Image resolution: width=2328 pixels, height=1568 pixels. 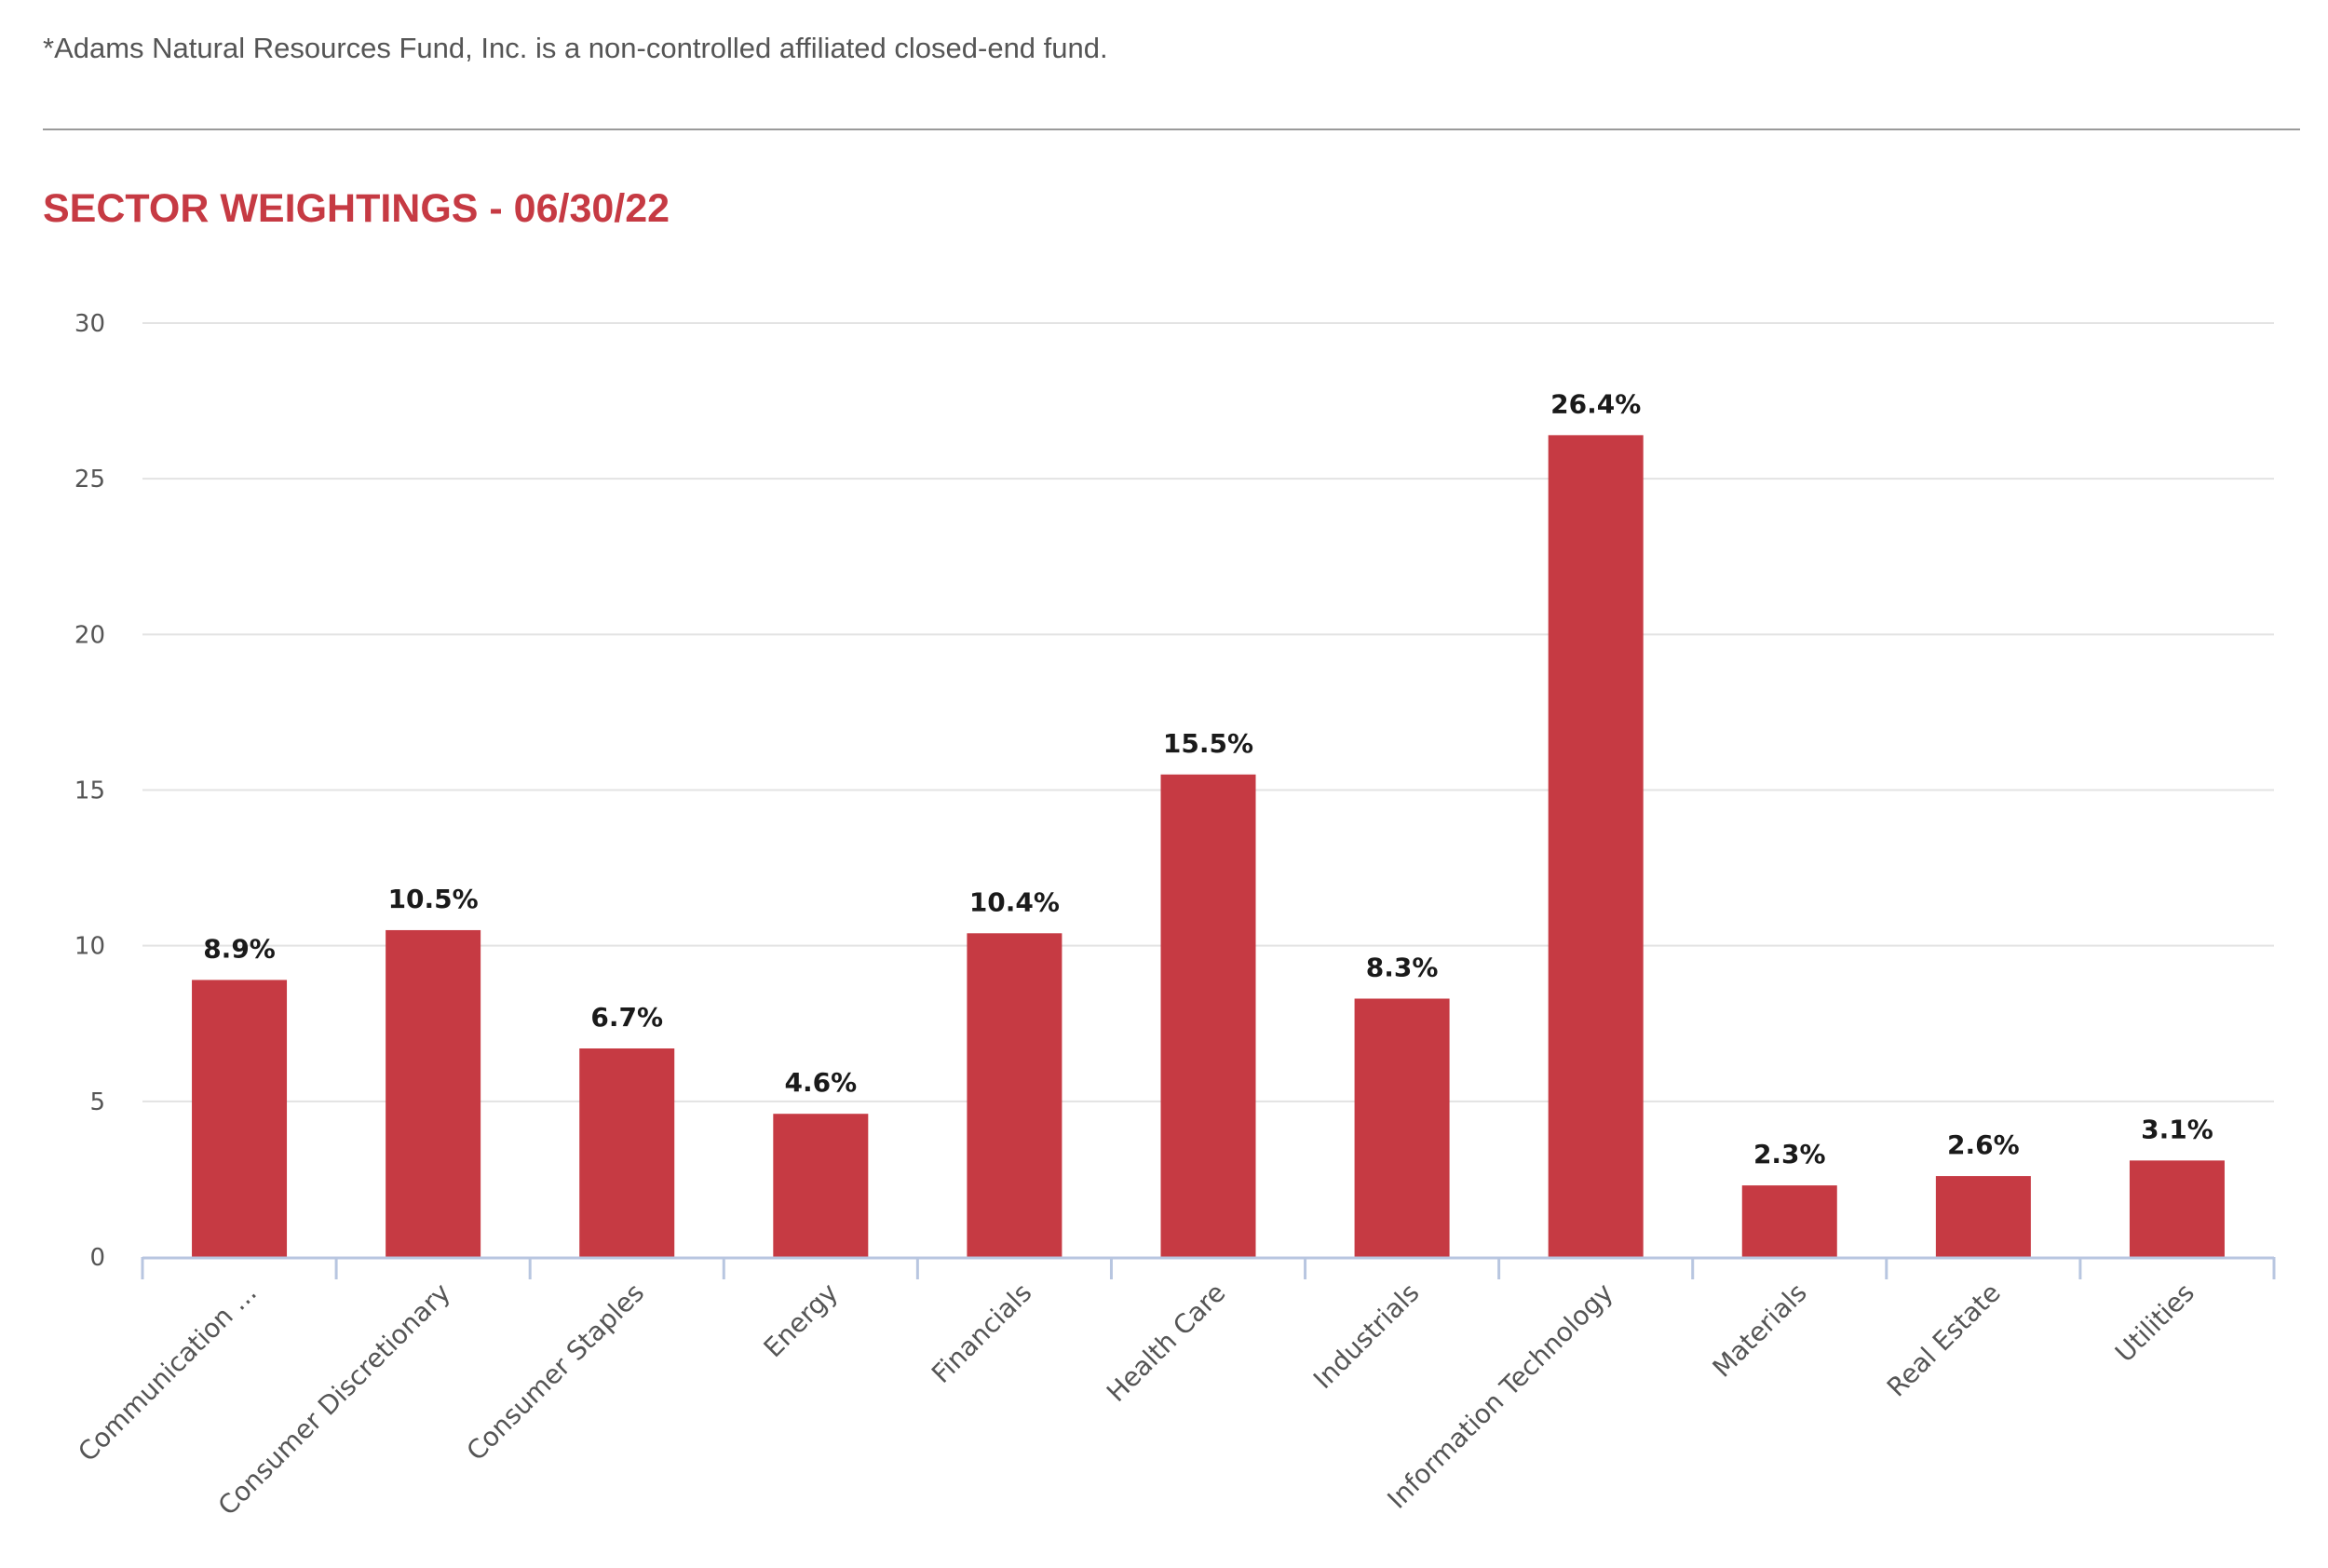 I want to click on y-tick-label-10: 10, so click(x=89, y=947).